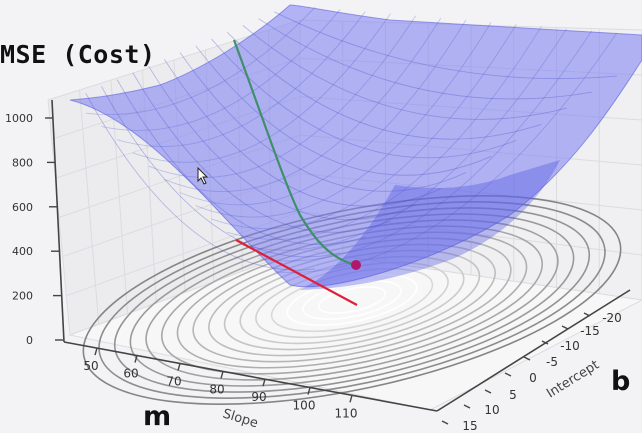  I want to click on intercept-tick-label: -15, so click(590, 331).